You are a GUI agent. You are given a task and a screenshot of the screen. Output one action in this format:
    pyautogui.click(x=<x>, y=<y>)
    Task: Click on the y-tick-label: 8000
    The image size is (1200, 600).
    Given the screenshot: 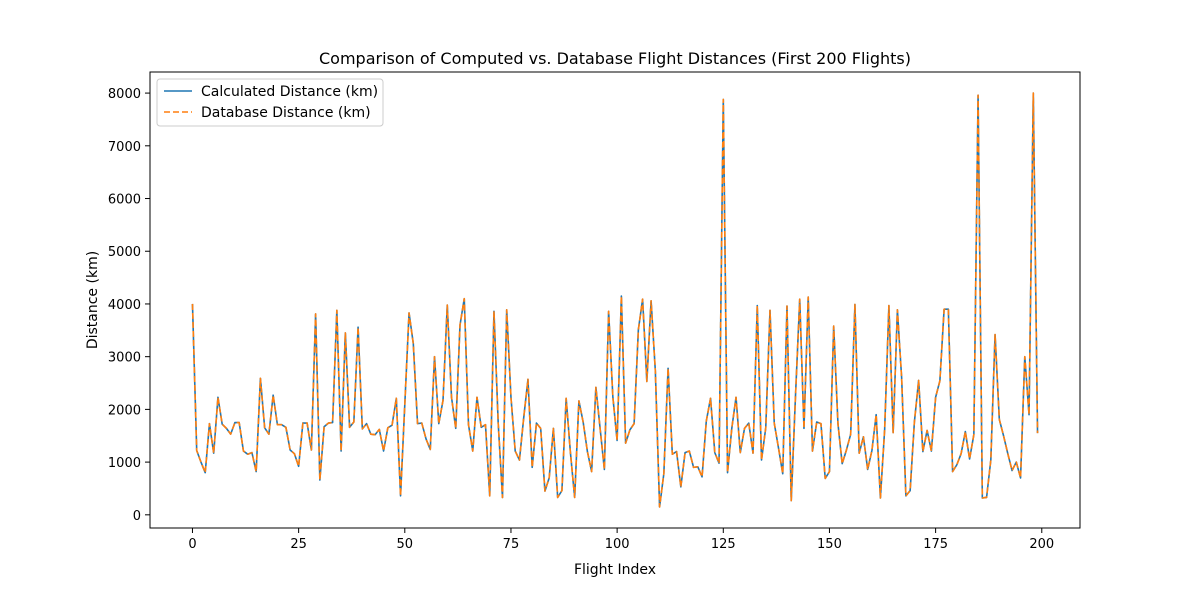 What is the action you would take?
    pyautogui.click(x=124, y=94)
    